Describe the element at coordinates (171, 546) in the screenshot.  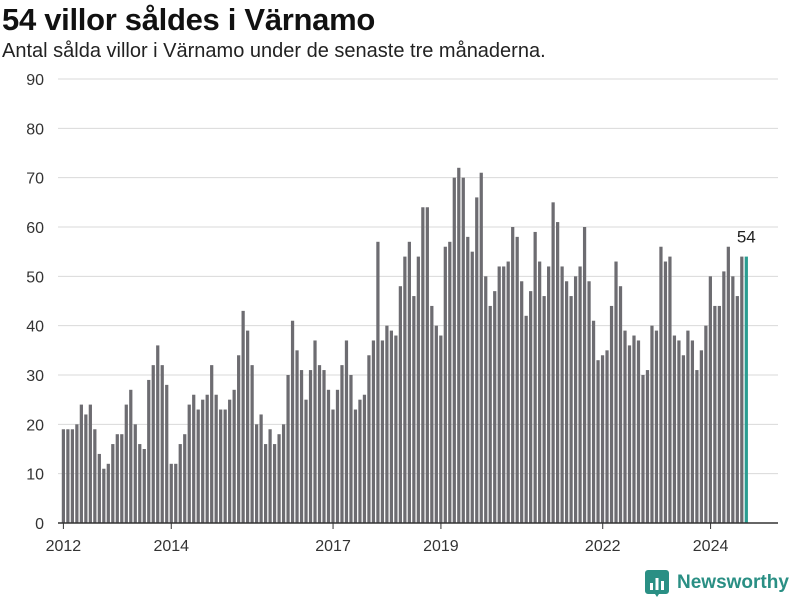
I see `x-tick-label: 2014` at that location.